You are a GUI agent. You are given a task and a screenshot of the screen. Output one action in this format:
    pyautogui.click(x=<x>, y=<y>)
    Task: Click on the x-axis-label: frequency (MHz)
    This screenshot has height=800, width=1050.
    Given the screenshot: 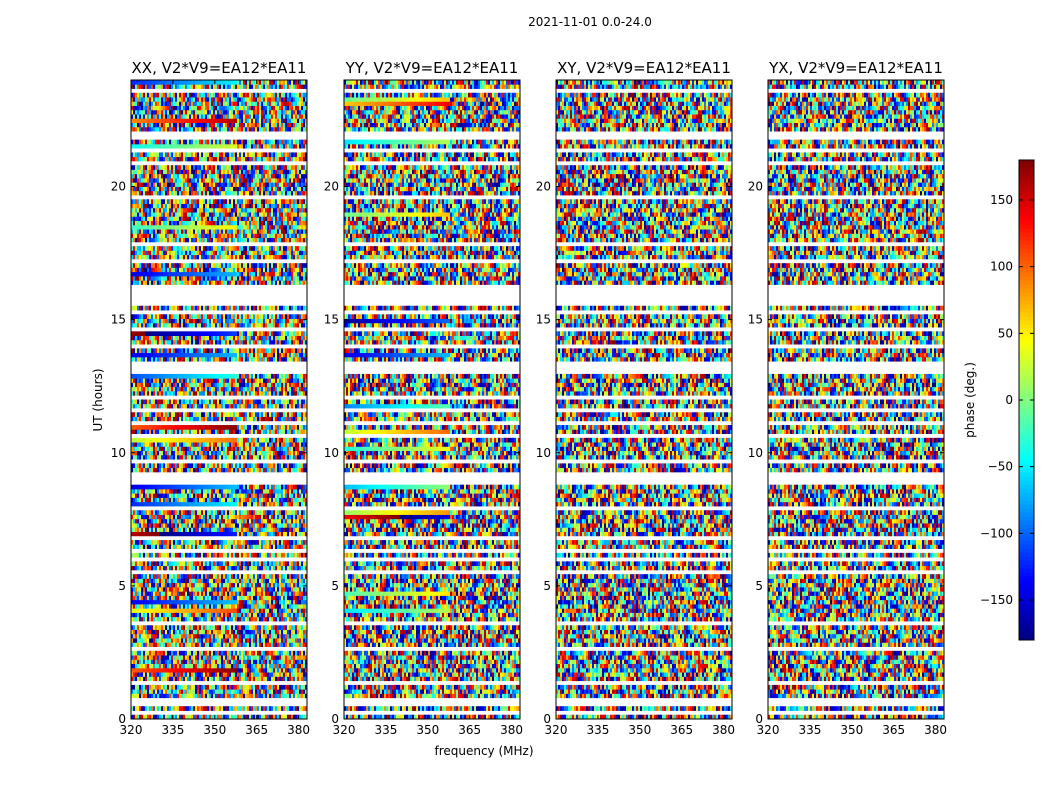 What is the action you would take?
    pyautogui.click(x=483, y=751)
    